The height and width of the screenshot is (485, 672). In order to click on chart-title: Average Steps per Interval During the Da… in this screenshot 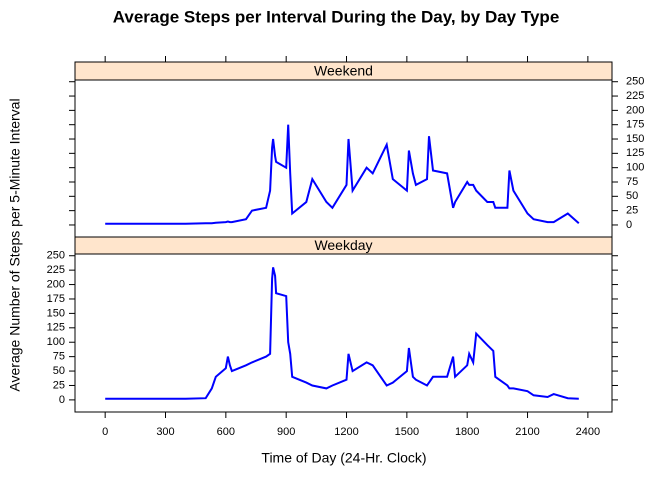, I will do `click(336, 16)`.